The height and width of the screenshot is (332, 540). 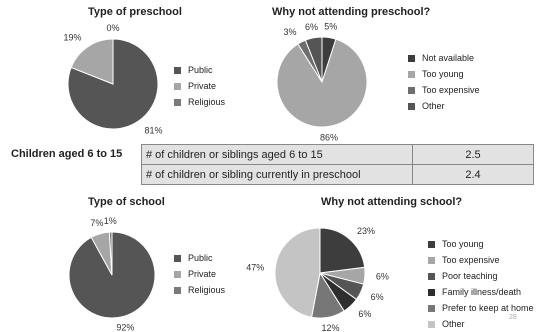 What do you see at coordinates (290, 32) in the screenshot?
I see `slice-label-too-expensive: 3%` at bounding box center [290, 32].